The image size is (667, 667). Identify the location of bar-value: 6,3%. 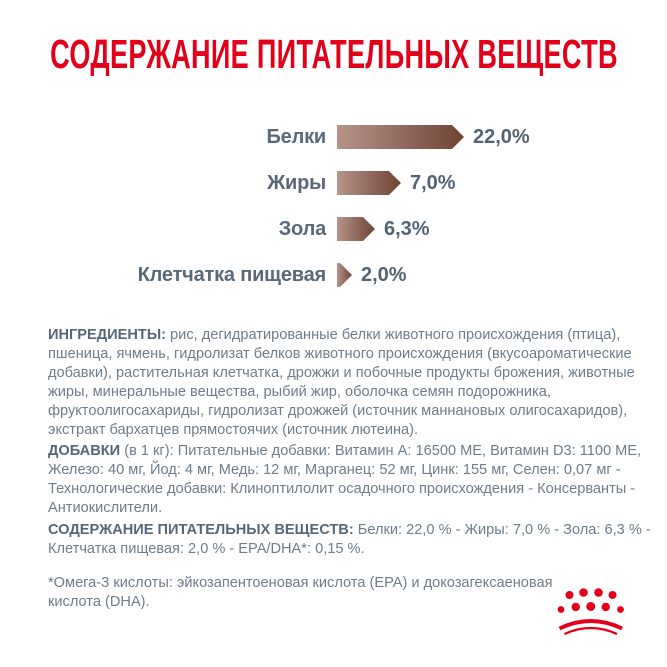
(407, 228).